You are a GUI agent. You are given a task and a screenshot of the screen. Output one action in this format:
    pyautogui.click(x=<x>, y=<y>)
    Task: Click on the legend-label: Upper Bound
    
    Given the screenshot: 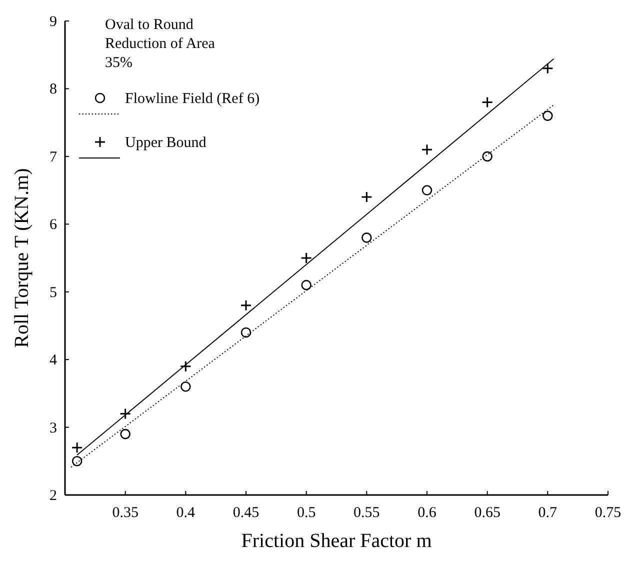 What is the action you would take?
    pyautogui.click(x=166, y=143)
    